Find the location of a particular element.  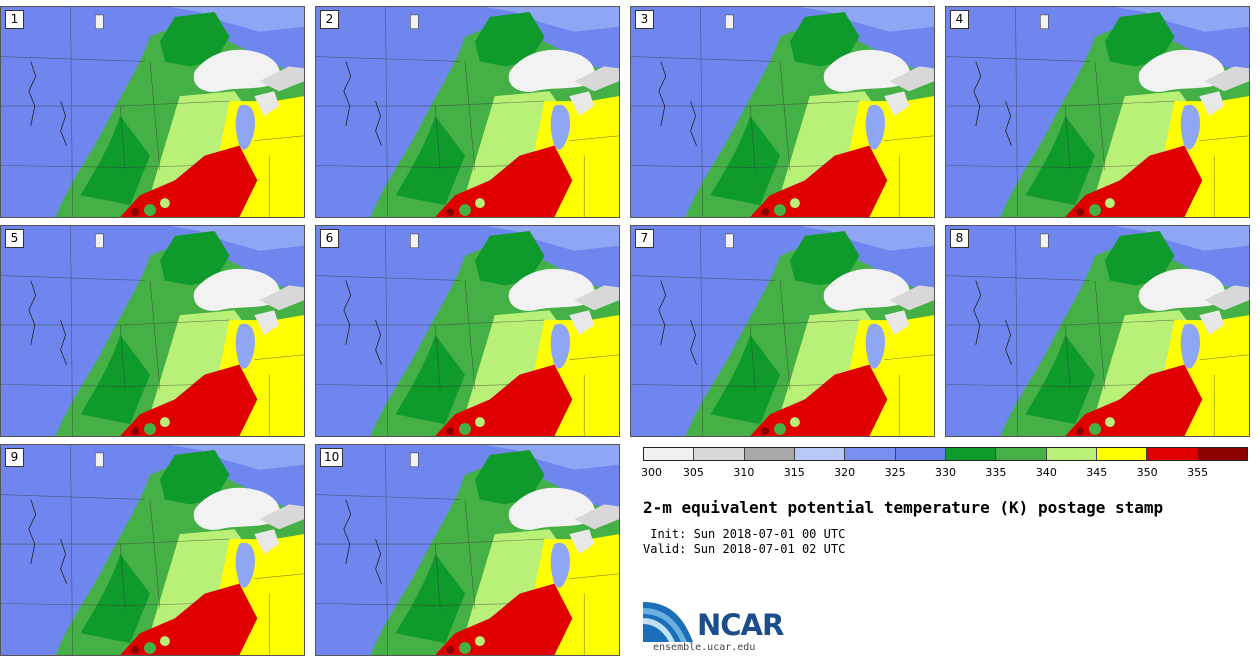

colorbar-tick-label: 330 is located at coordinates (945, 472).